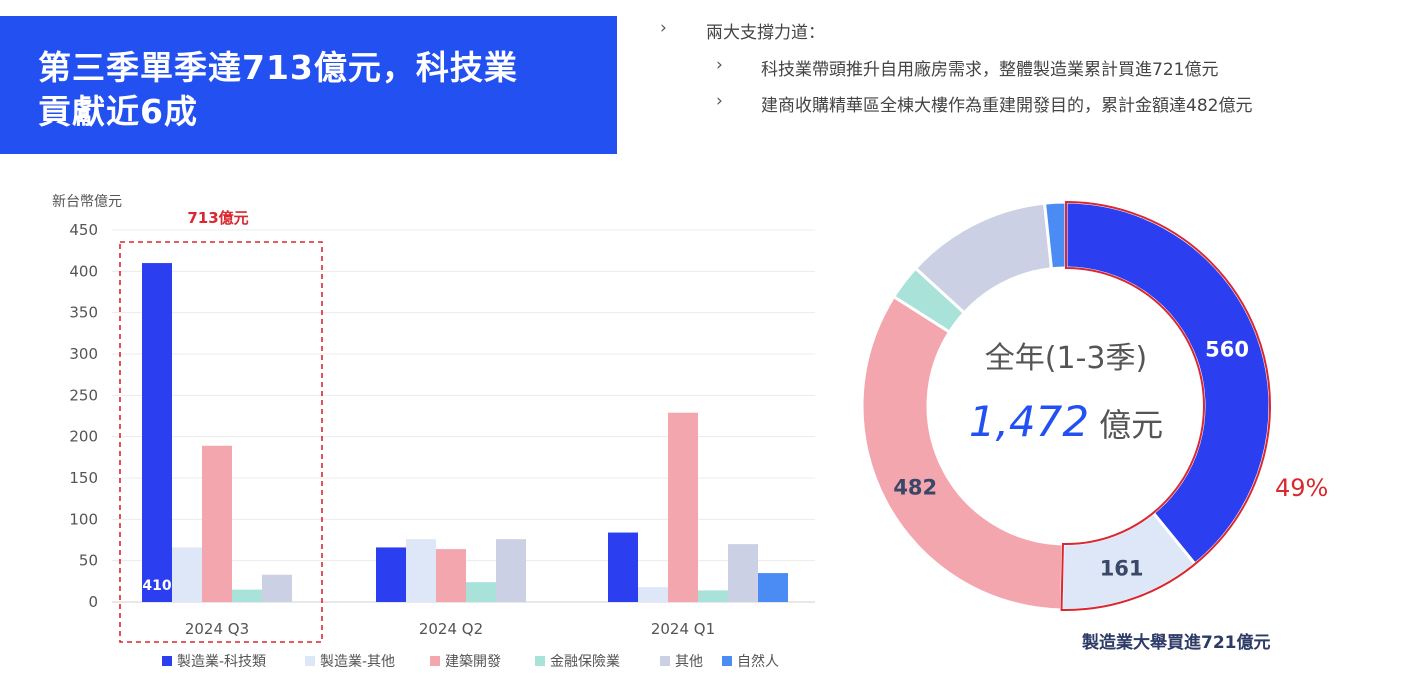 This screenshot has width=1404, height=688. I want to click on pie-slice-製造業-科技類, so click(1168, 383).